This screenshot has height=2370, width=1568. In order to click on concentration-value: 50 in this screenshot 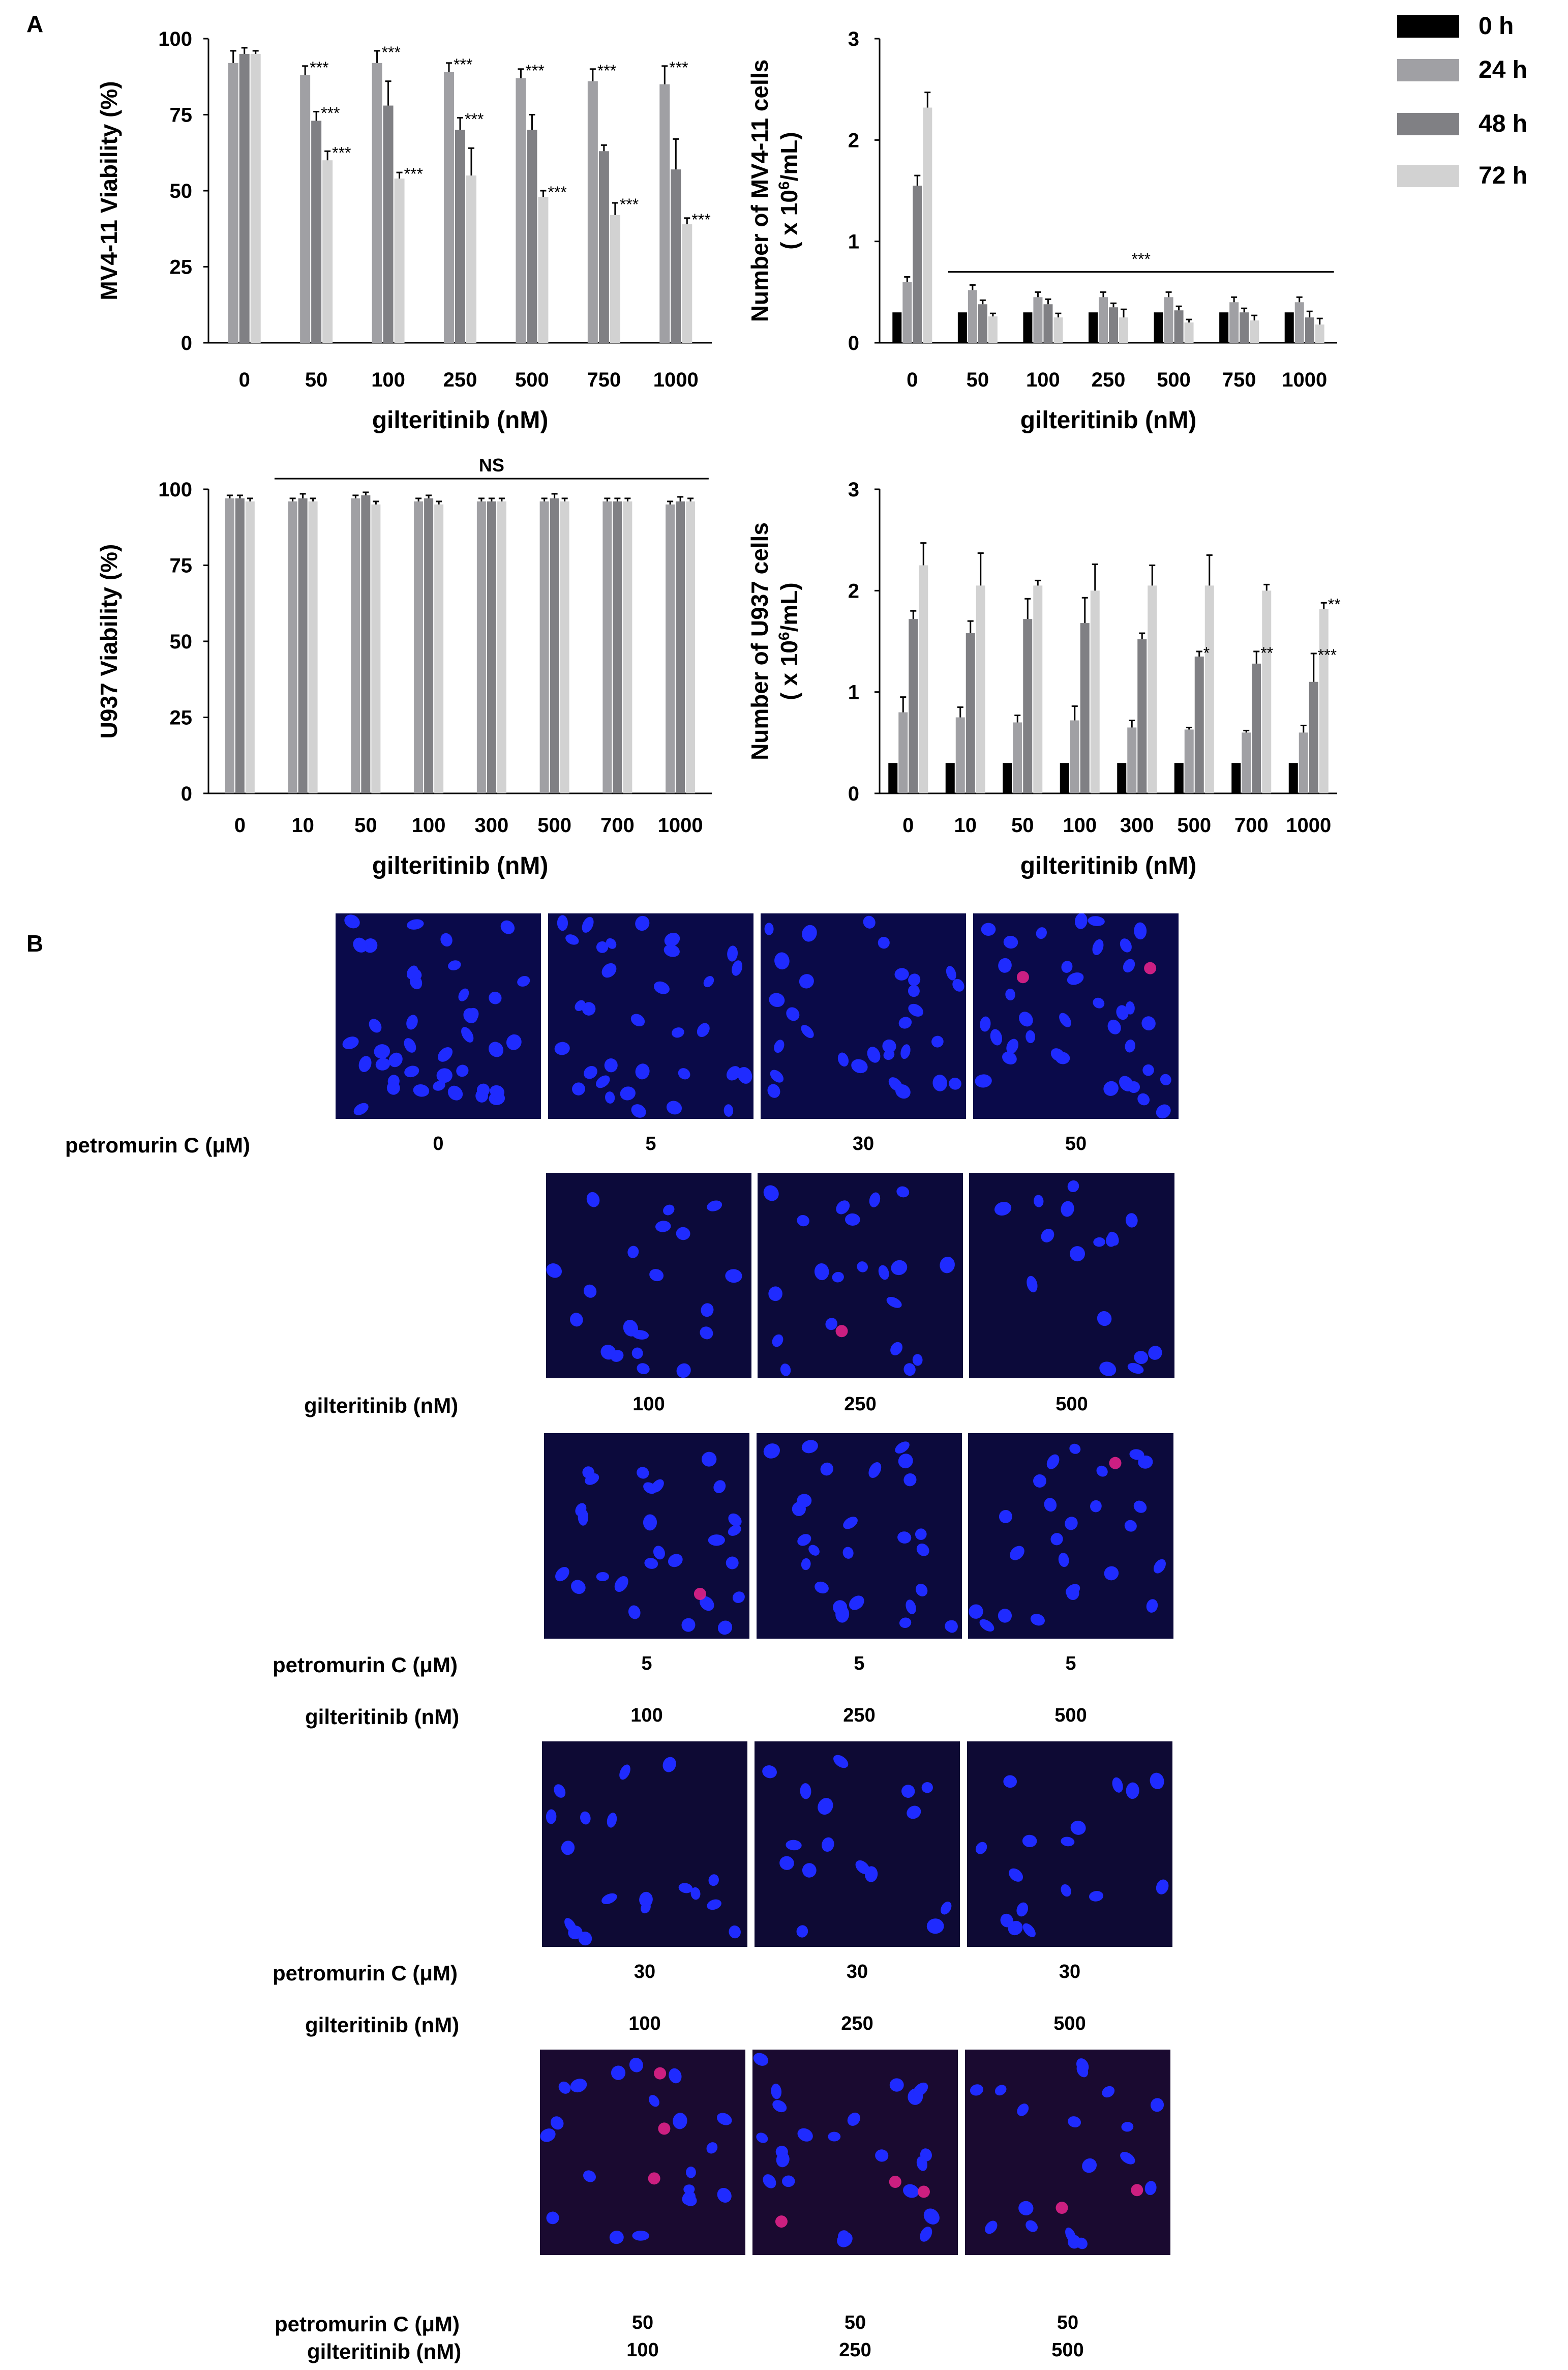, I will do `click(1076, 1143)`.